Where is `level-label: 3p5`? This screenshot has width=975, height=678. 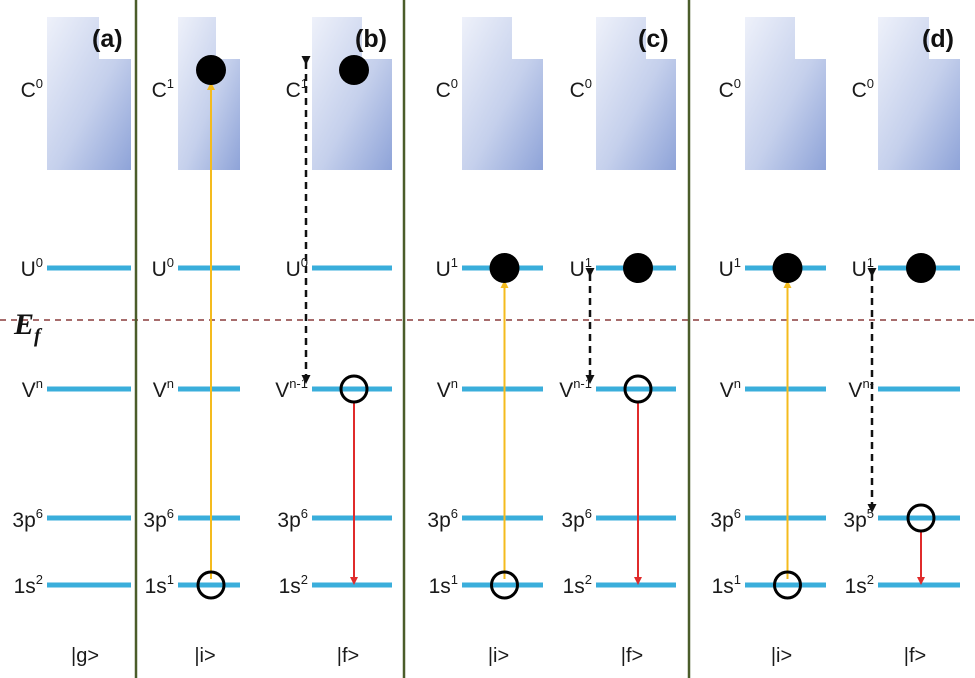
level-label: 3p5 is located at coordinates (858, 519).